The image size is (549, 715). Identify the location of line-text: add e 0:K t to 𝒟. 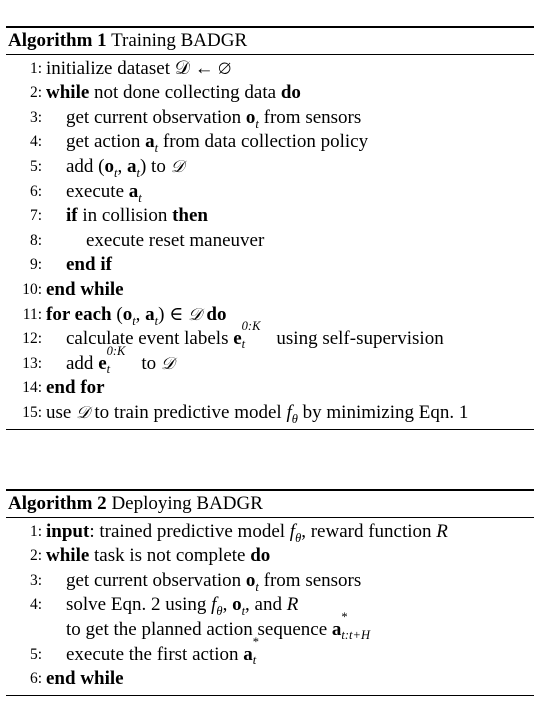
(120, 359).